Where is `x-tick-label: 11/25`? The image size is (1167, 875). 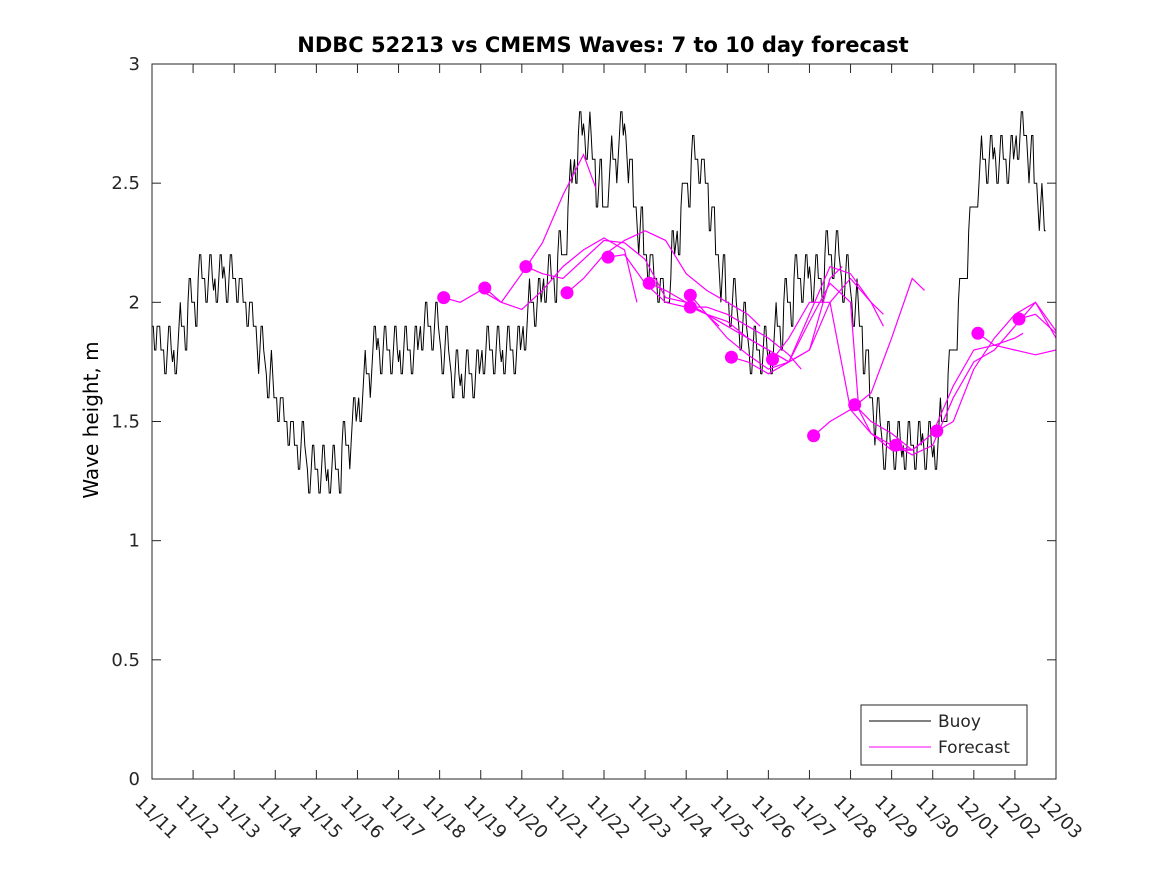
x-tick-label: 11/25 is located at coordinates (732, 818).